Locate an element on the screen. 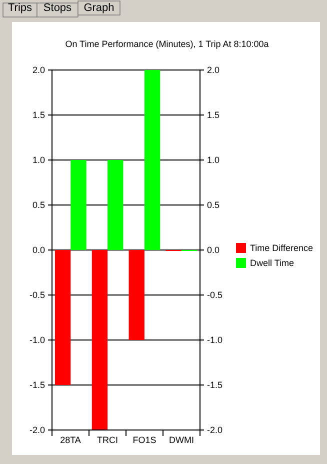 Image resolution: width=327 pixels, height=464 pixels. legend-label: Dwell Time is located at coordinates (272, 263).